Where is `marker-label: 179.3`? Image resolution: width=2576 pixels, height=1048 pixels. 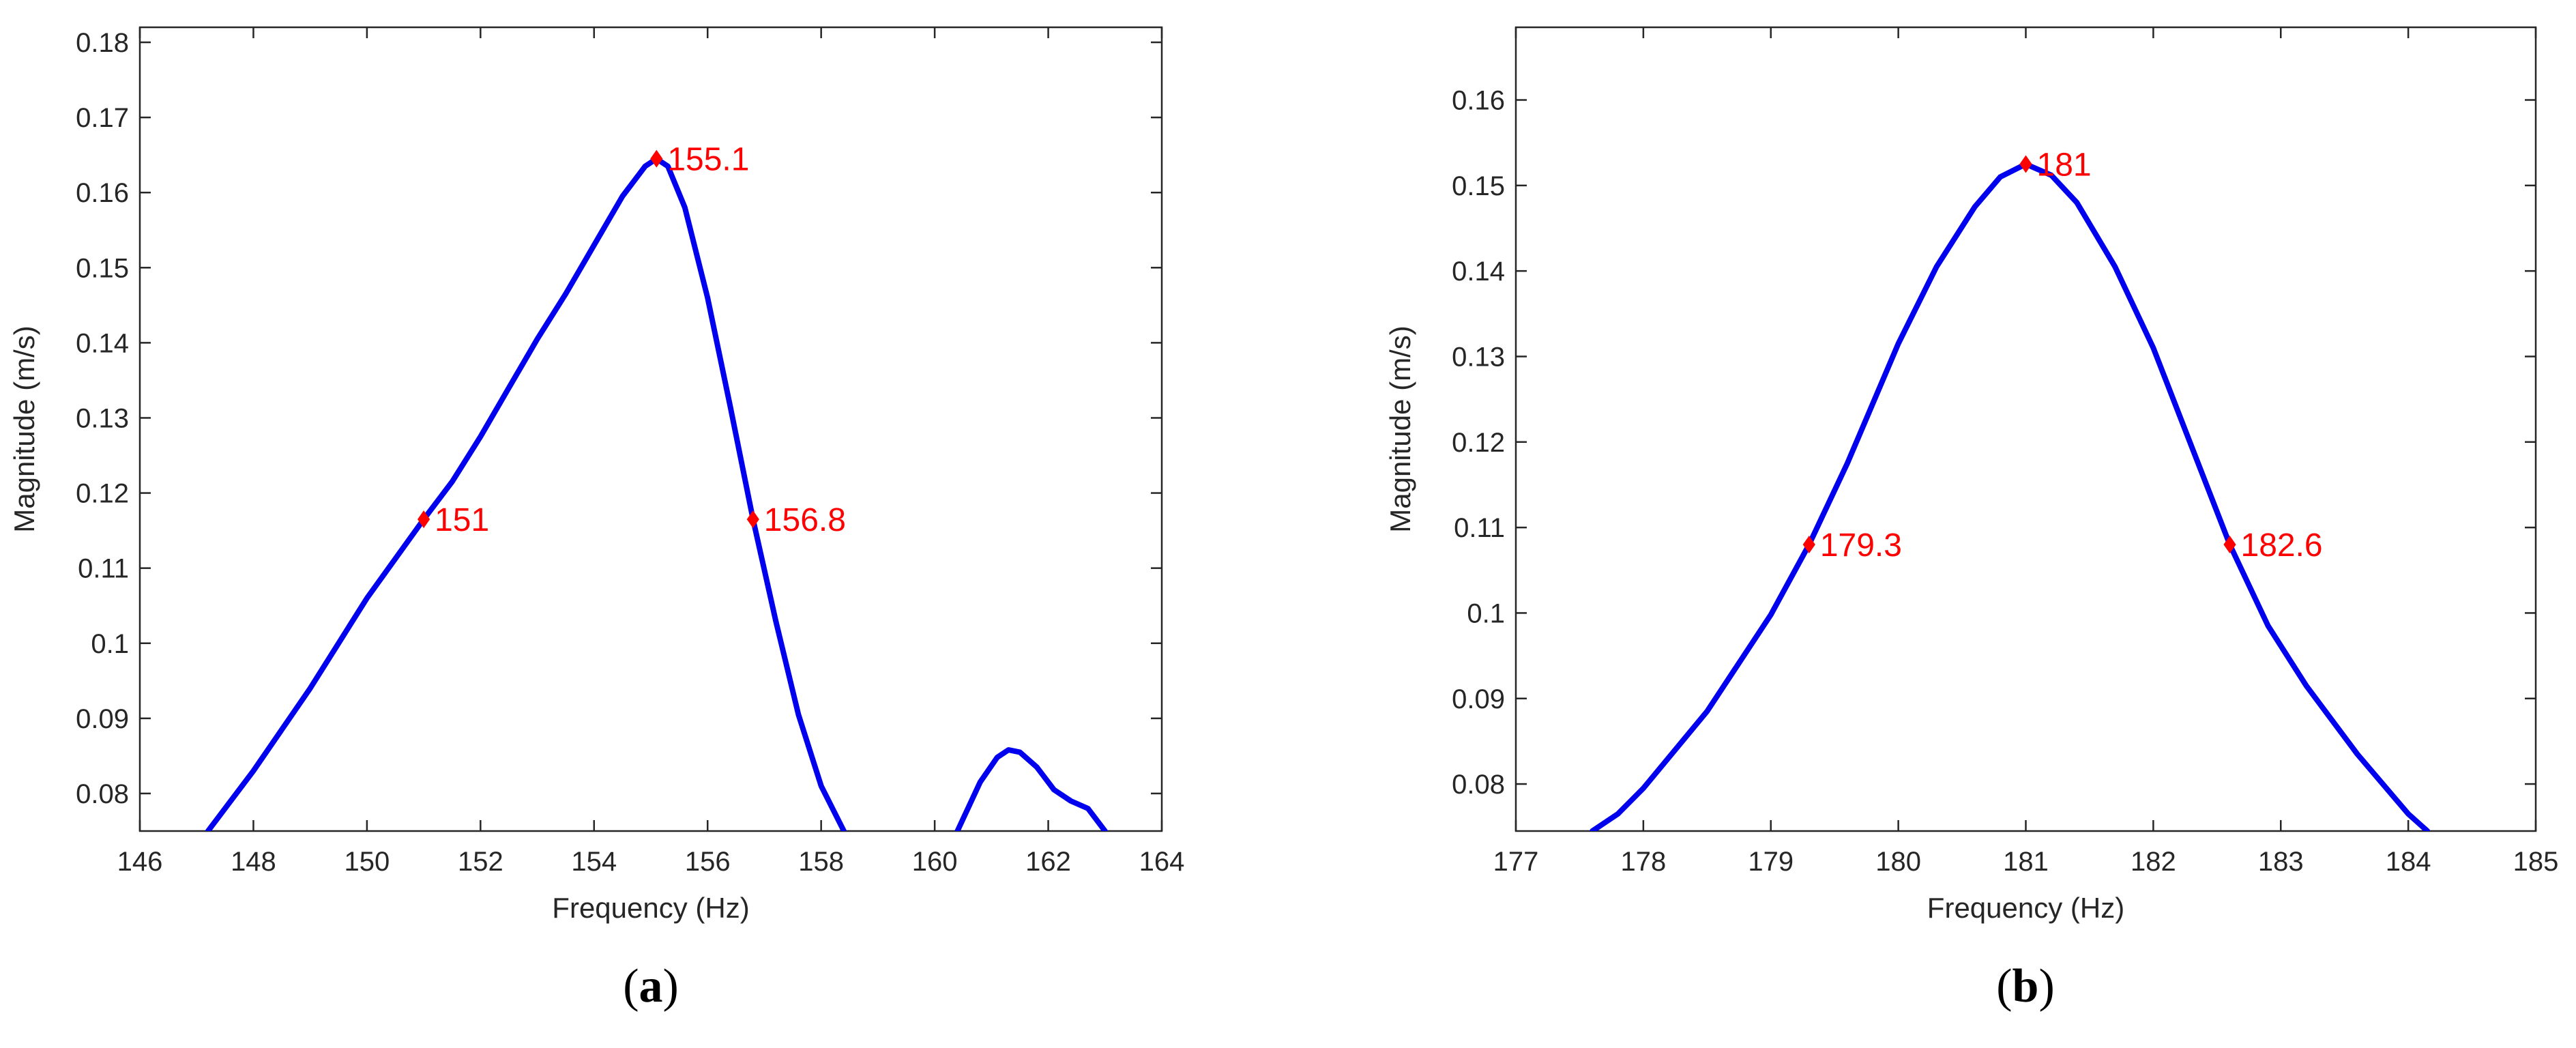
marker-label: 179.3 is located at coordinates (1861, 545).